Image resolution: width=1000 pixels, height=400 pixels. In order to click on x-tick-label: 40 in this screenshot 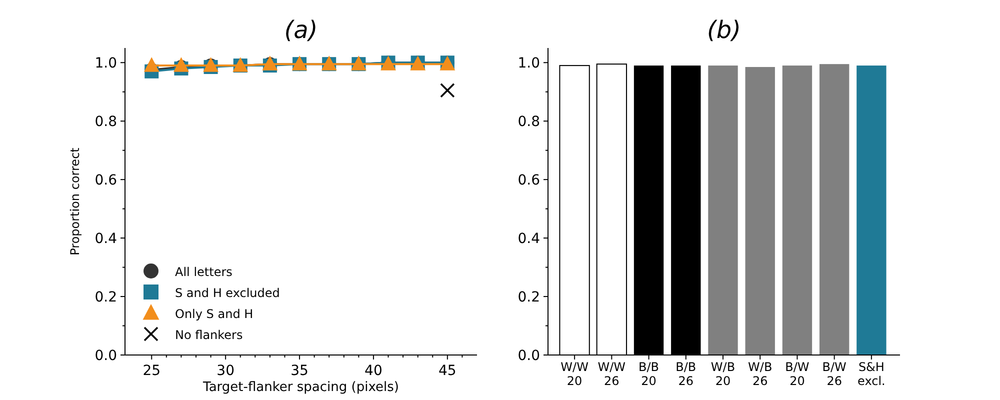, I will do `click(373, 371)`.